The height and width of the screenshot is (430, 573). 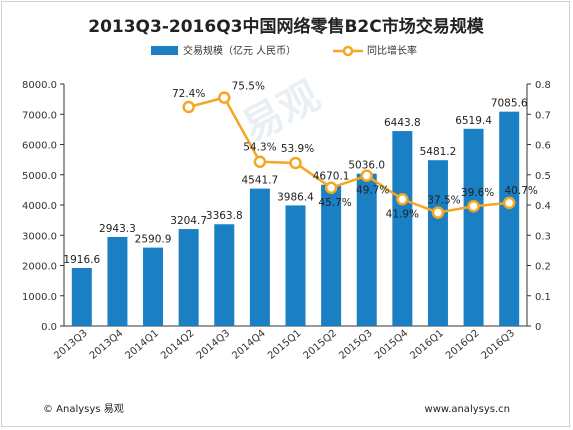 What do you see at coordinates (39, 236) in the screenshot?
I see `y-left-tick-label: 3000.0` at bounding box center [39, 236].